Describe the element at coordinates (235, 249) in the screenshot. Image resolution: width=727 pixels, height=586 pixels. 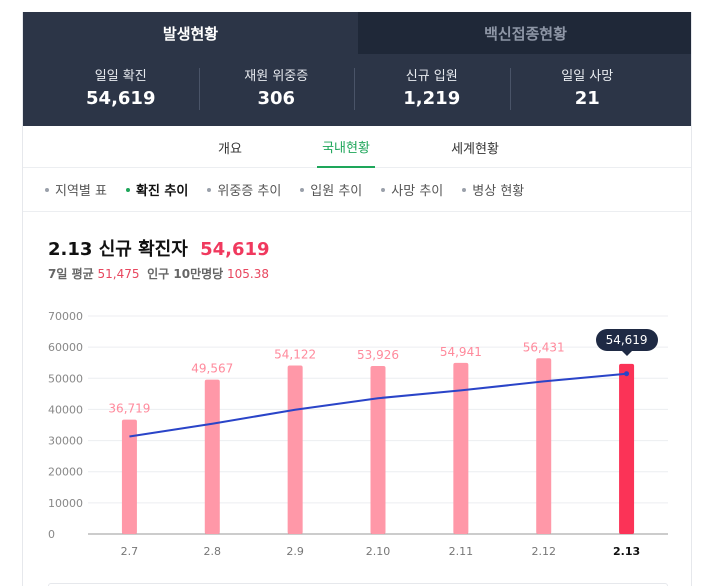
I see `chart-title-value: 54,619` at that location.